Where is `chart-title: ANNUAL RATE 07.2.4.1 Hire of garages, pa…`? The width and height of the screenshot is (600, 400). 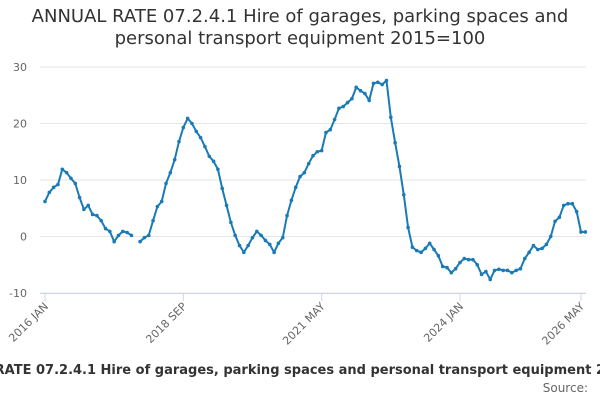 chart-title: ANNUAL RATE 07.2.4.1 Hire of garages, pa… is located at coordinates (300, 27).